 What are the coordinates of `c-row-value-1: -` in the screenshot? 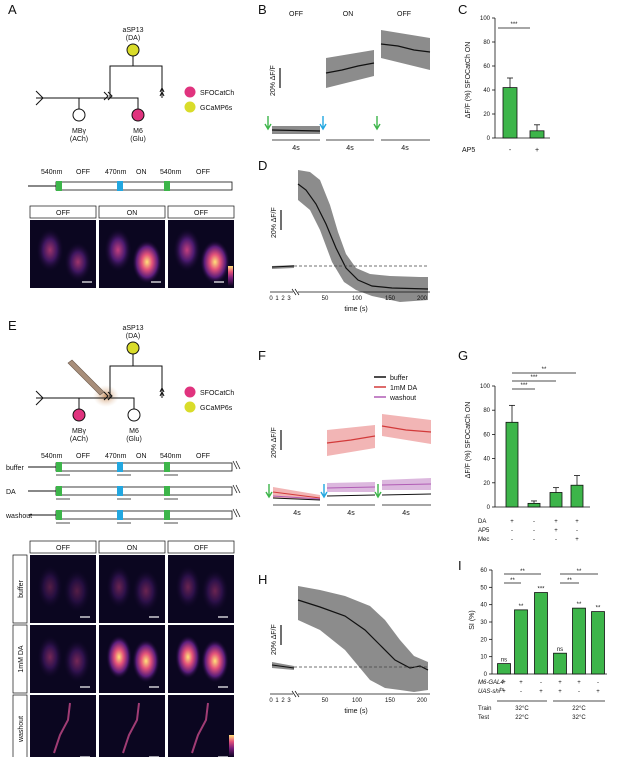 It's located at (510, 150).